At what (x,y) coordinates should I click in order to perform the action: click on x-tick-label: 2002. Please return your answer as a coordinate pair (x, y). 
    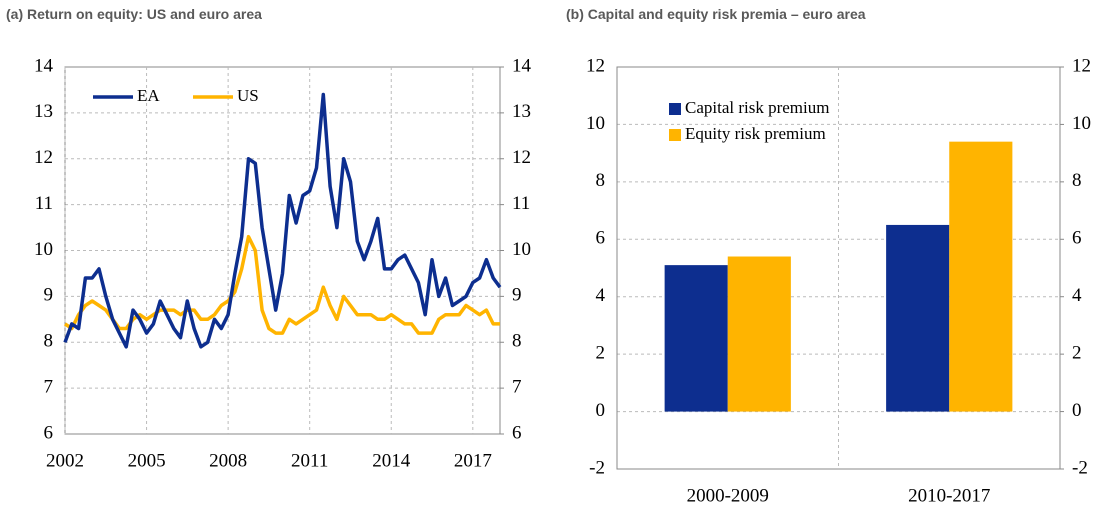
    Looking at the image, I should click on (65, 460).